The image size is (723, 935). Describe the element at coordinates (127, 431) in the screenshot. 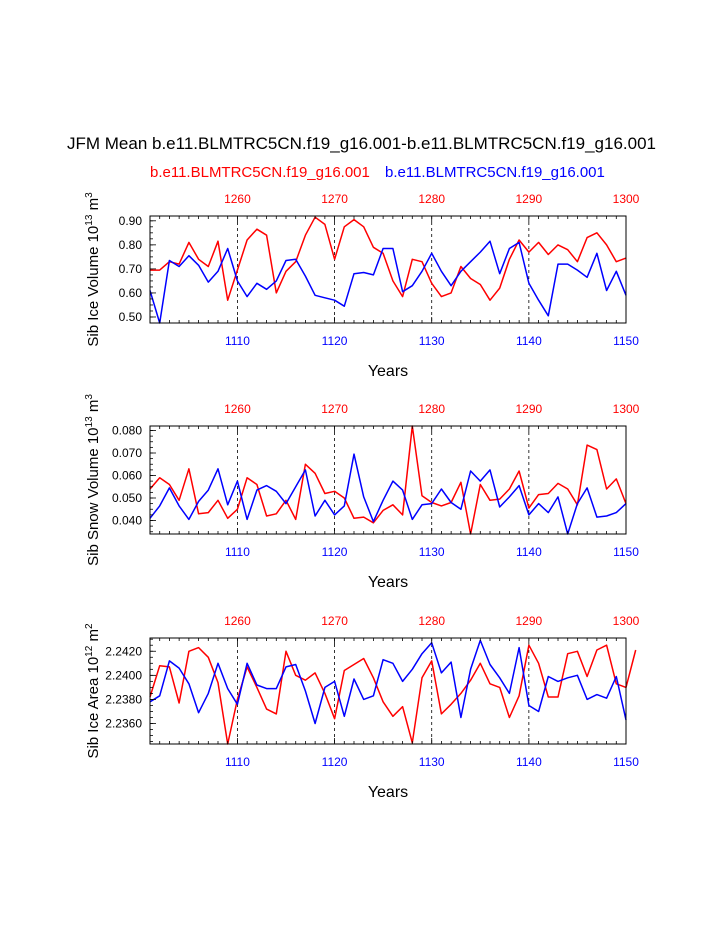

I see `y-tick-label: 0.080` at that location.